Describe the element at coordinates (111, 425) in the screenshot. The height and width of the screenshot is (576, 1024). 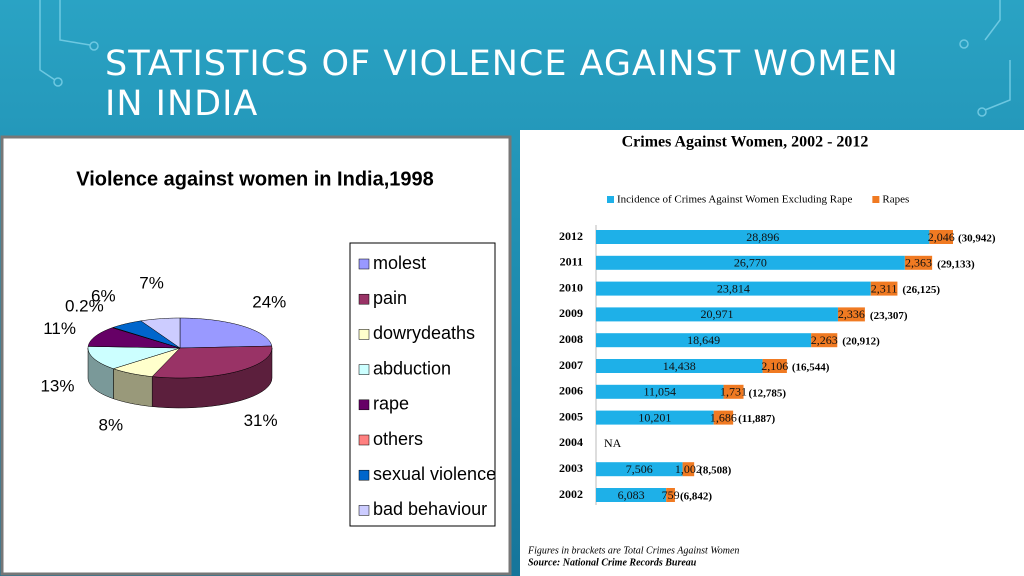
I see `data-label: 8%` at that location.